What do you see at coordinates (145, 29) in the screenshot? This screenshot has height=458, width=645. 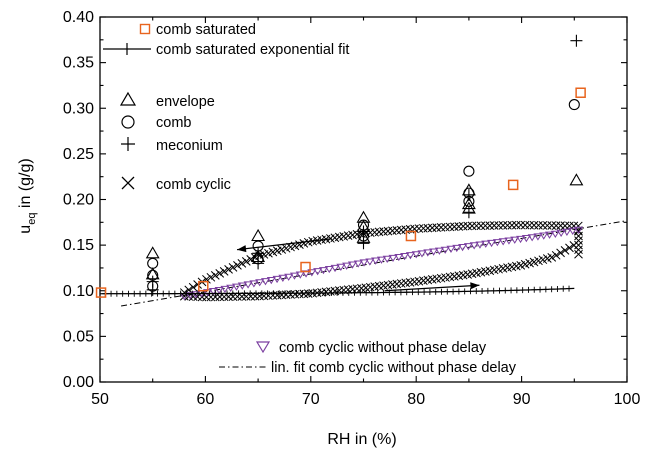 I see `legend-marker-comb-saturated` at bounding box center [145, 29].